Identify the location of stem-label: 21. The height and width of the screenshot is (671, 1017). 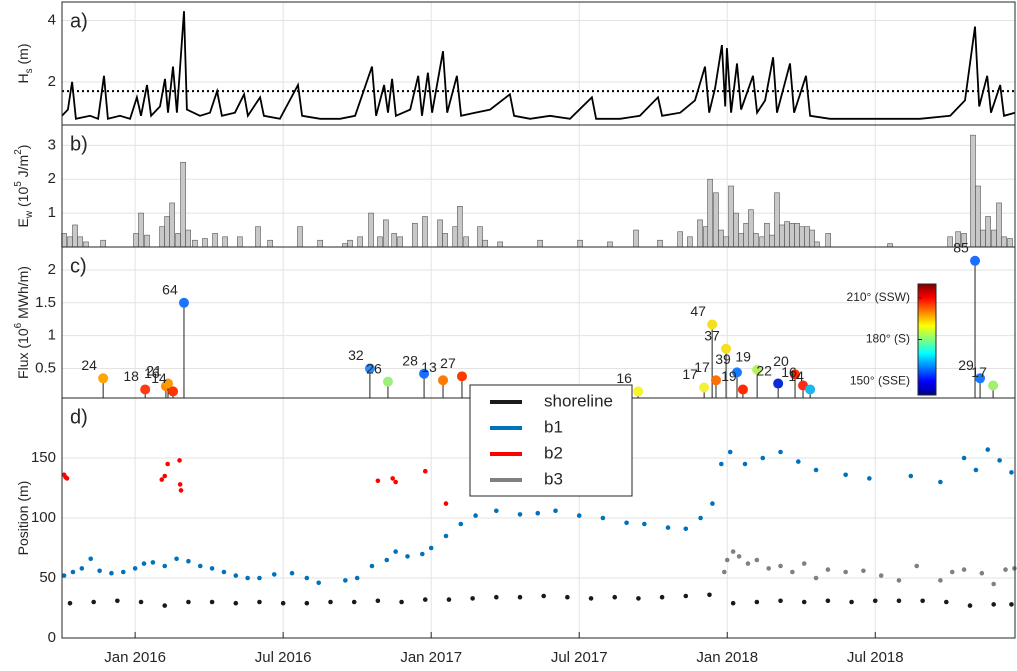
(154, 370).